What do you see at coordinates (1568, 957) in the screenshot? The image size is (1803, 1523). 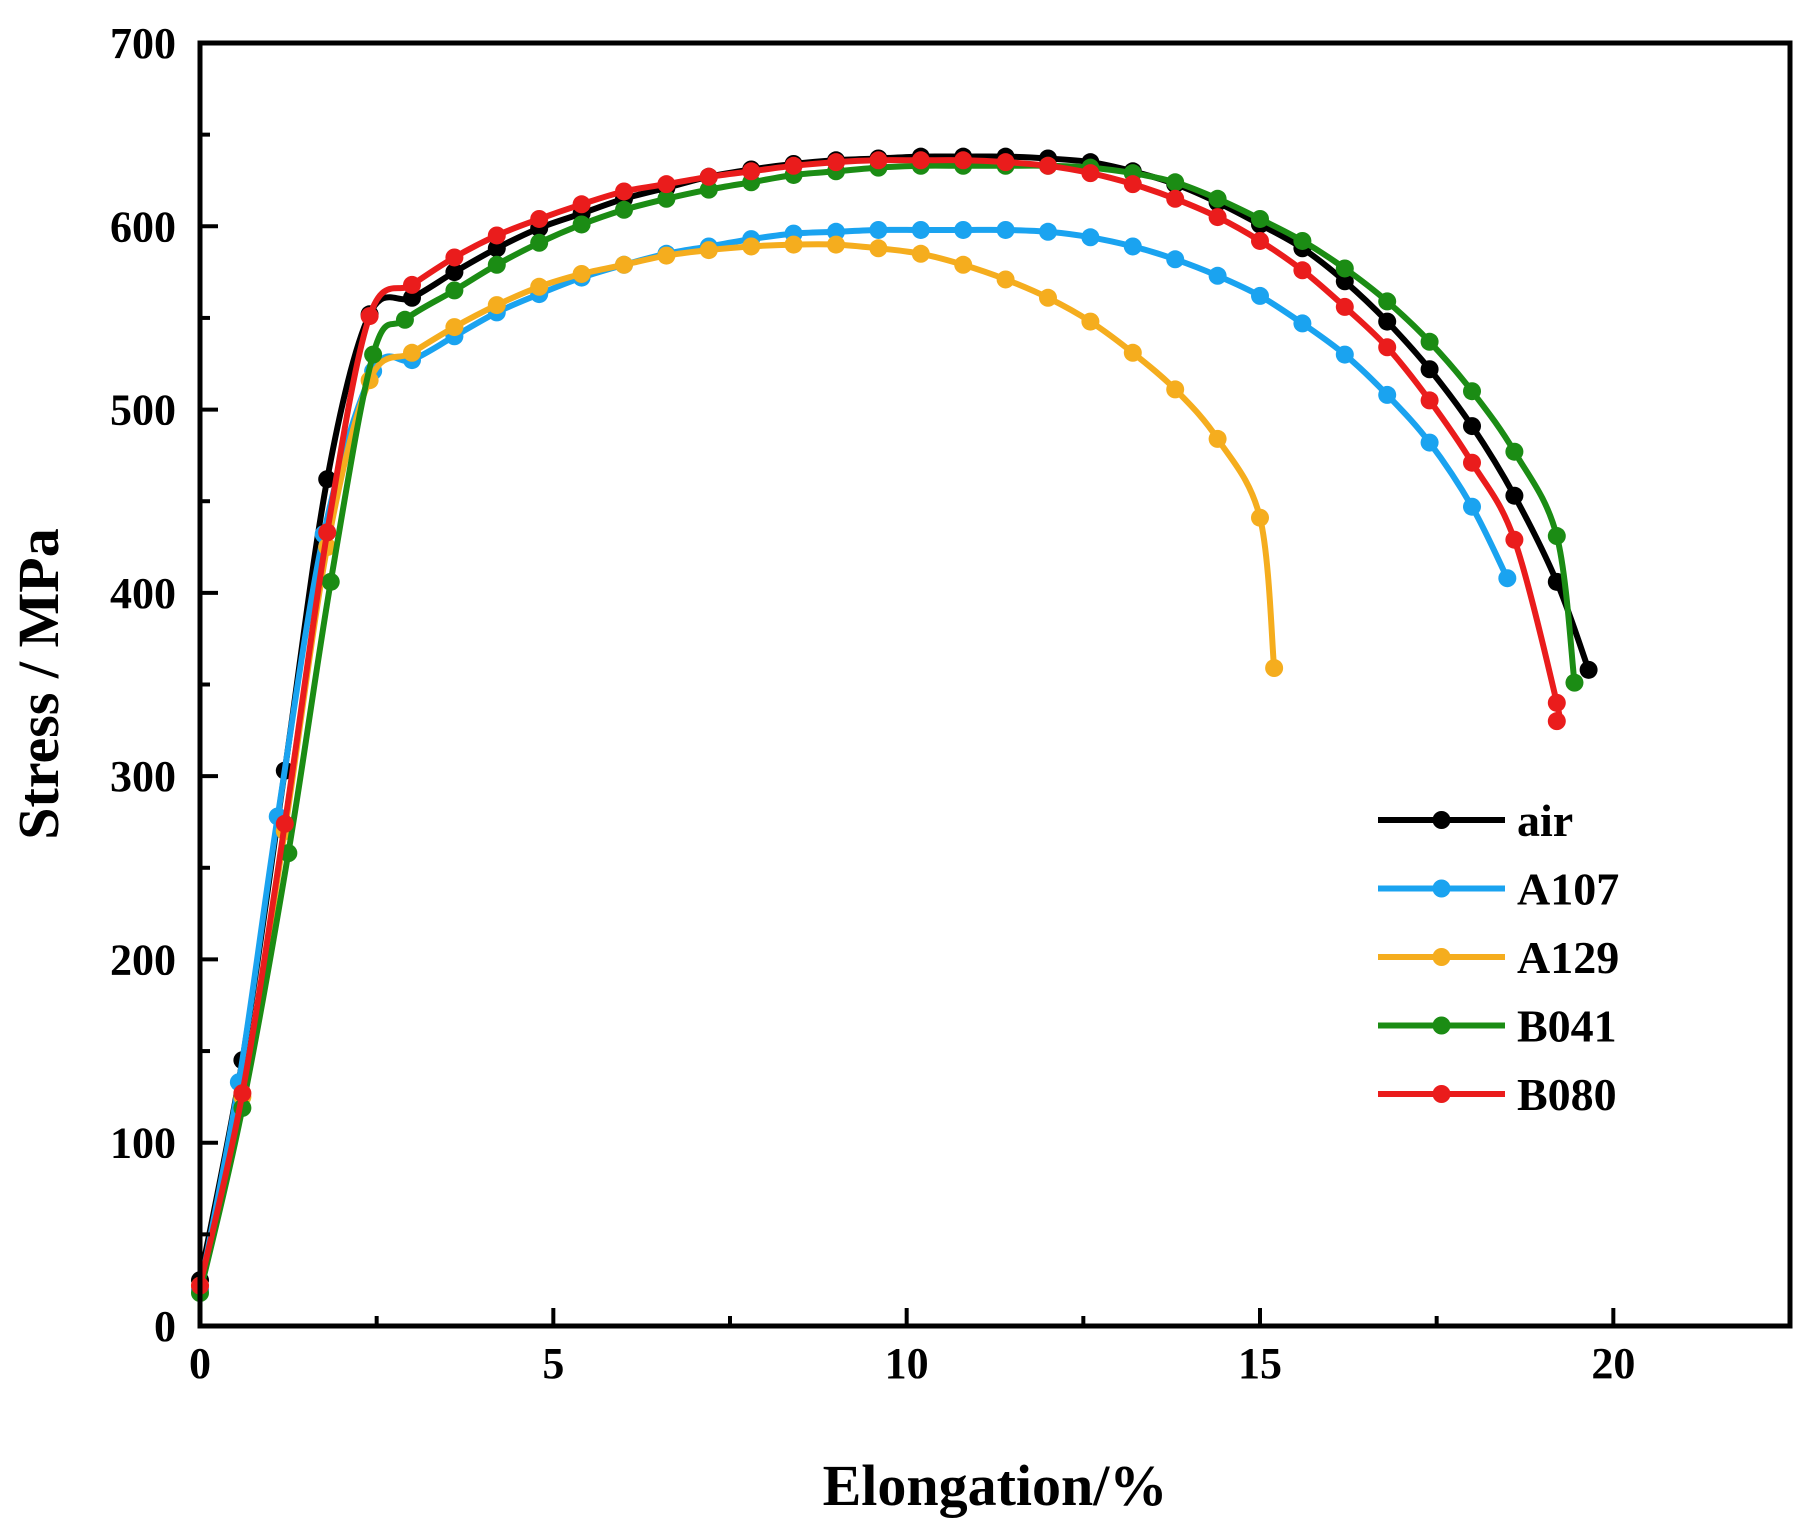 I see `legend-label: A129` at bounding box center [1568, 957].